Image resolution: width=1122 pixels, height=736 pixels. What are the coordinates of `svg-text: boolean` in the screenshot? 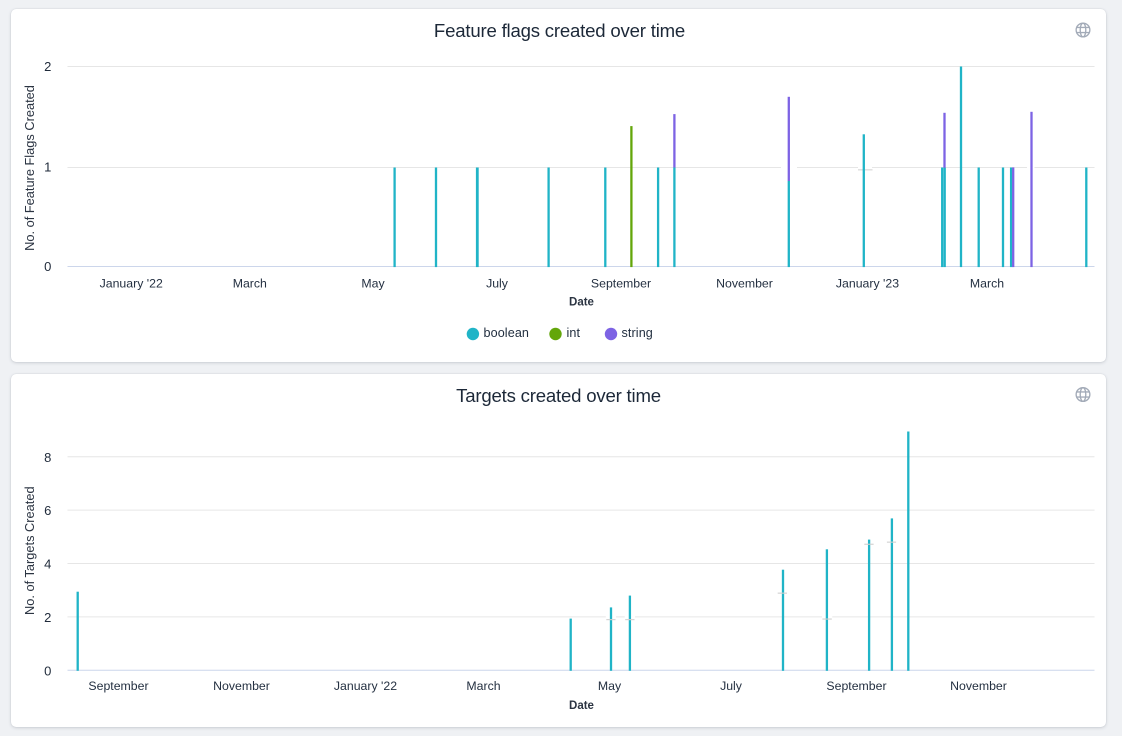 It's located at (507, 333).